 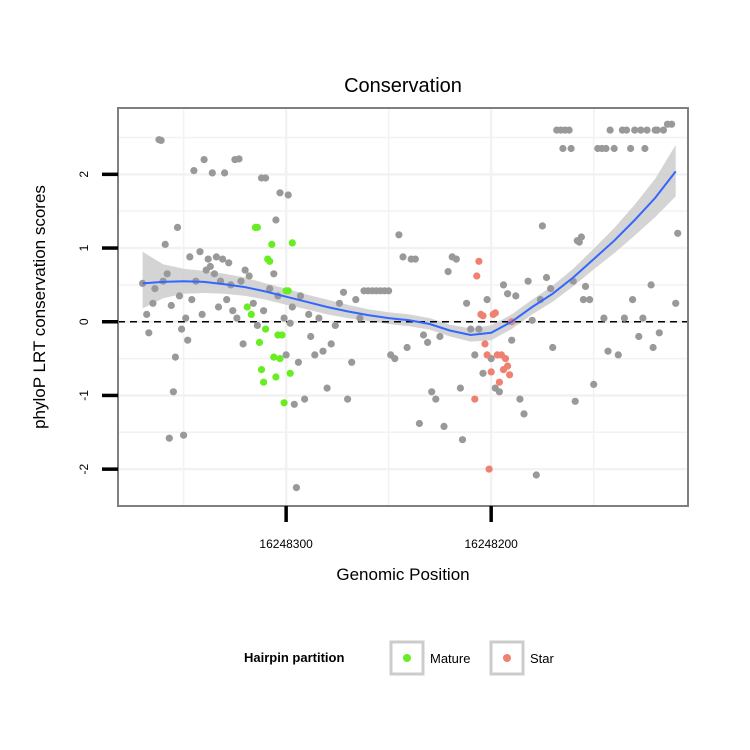 What do you see at coordinates (84, 321) in the screenshot?
I see `y-tick-label: 0` at bounding box center [84, 321].